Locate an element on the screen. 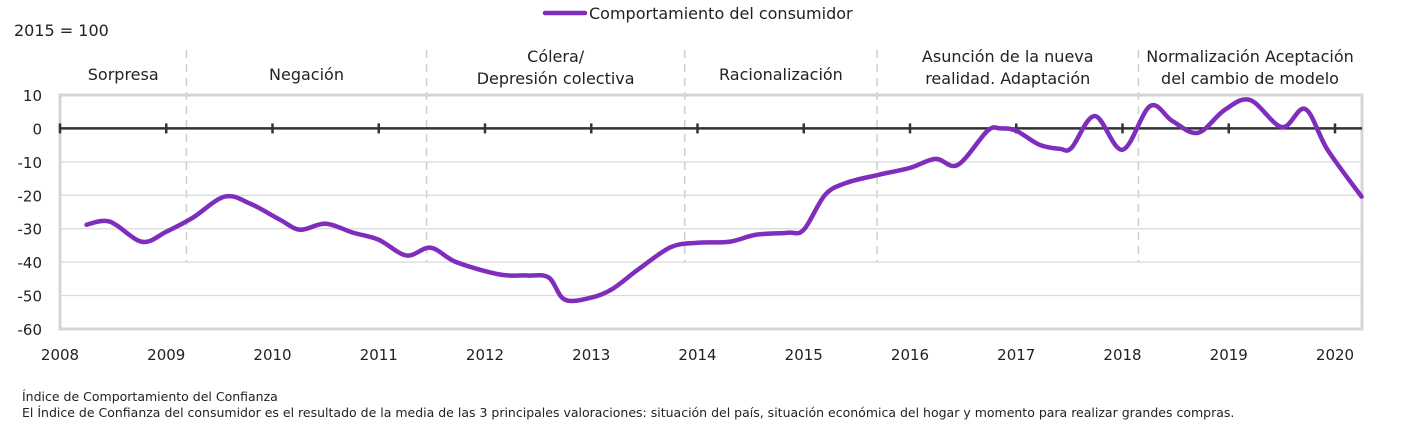 The height and width of the screenshot is (433, 1423). phase-label: Sorpresa is located at coordinates (123, 74).